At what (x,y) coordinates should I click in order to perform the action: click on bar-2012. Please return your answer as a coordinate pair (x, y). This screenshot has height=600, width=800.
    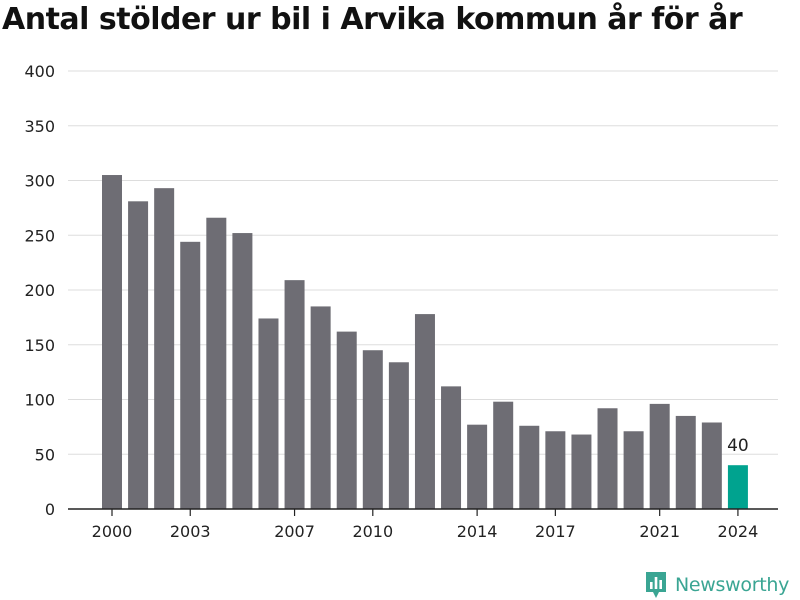
    Looking at the image, I should click on (424, 411).